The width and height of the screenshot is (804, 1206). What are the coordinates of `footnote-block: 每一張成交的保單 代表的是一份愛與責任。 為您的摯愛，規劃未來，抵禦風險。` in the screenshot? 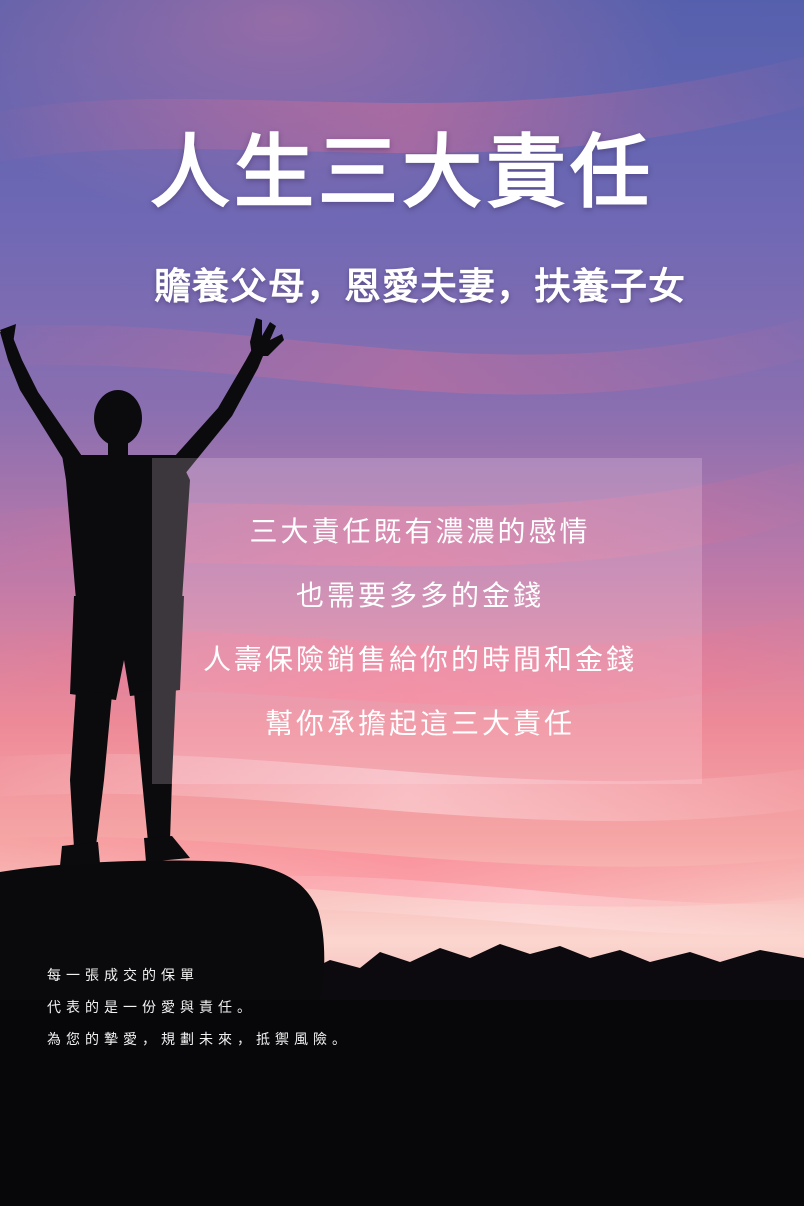 It's located at (199, 1008).